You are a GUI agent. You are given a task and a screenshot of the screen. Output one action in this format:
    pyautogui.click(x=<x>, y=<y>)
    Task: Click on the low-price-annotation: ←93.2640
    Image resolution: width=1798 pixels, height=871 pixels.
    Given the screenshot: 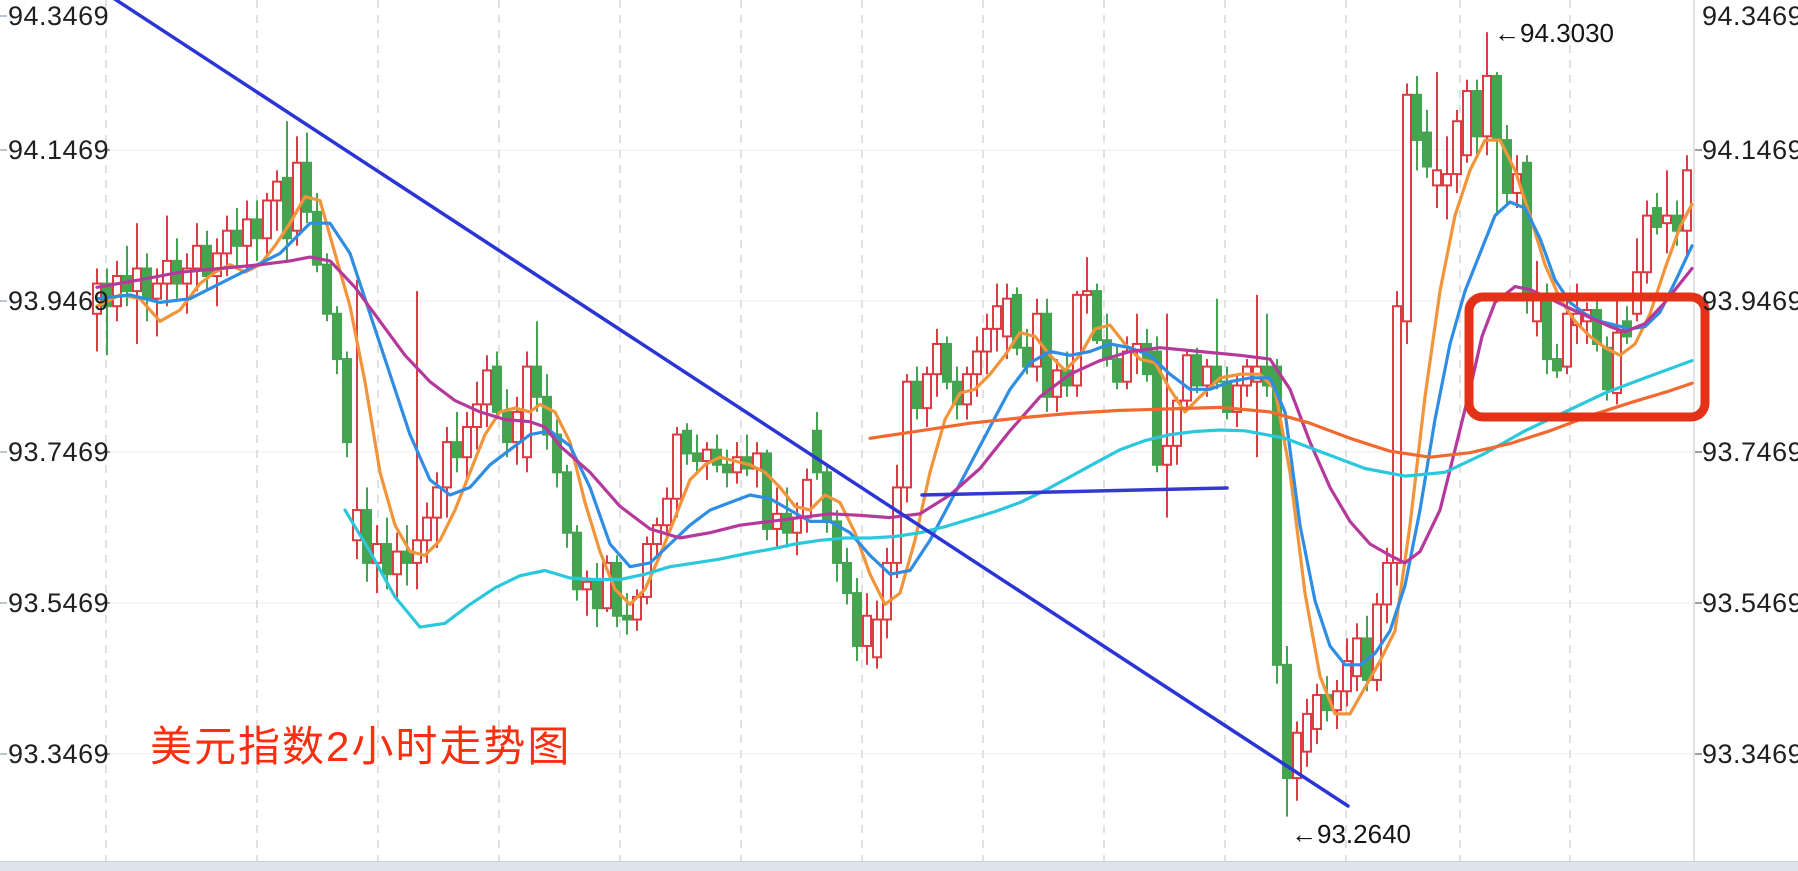 What is the action you would take?
    pyautogui.click(x=1351, y=834)
    